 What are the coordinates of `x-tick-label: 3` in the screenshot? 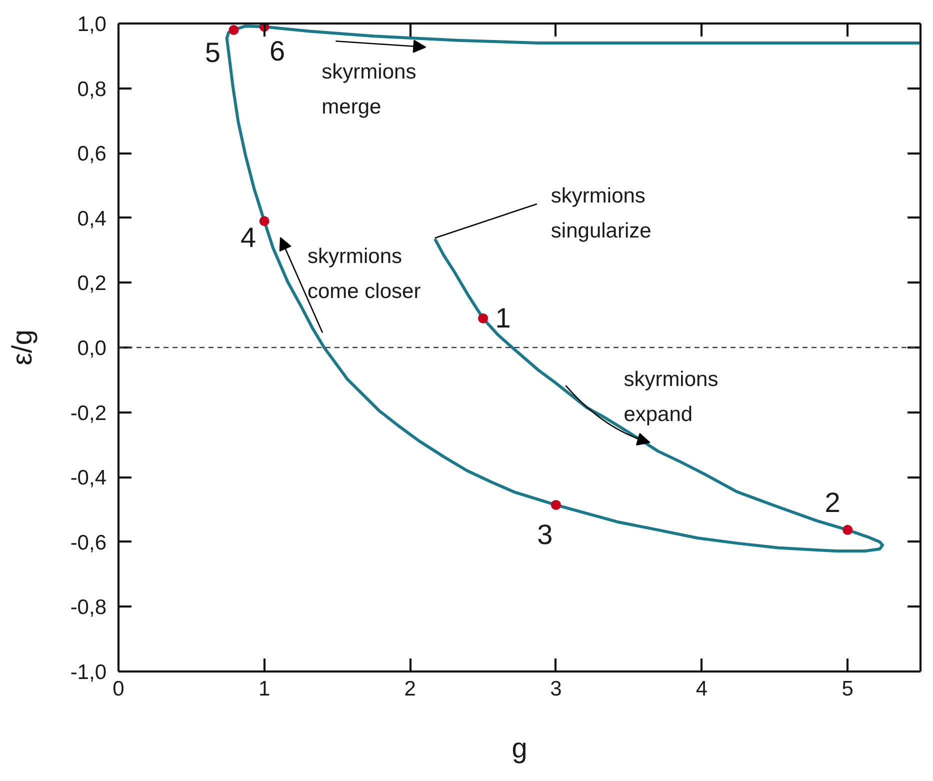 It's located at (556, 689).